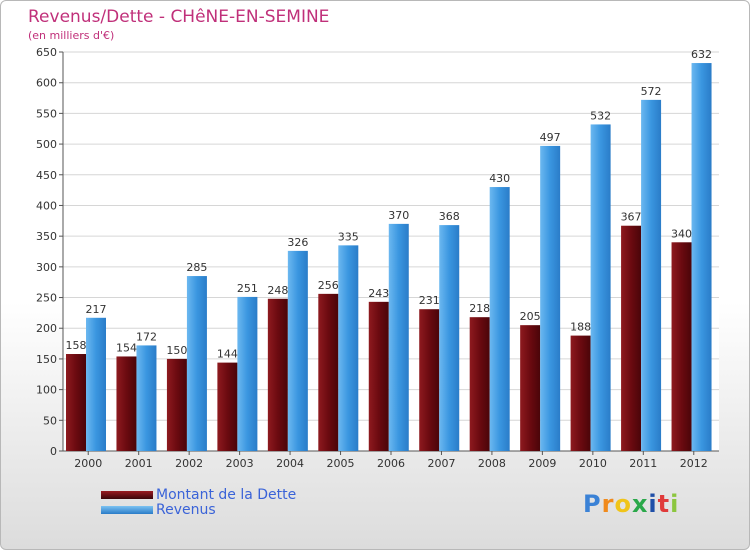 This screenshot has height=550, width=750. I want to click on data-label: 532, so click(600, 115).